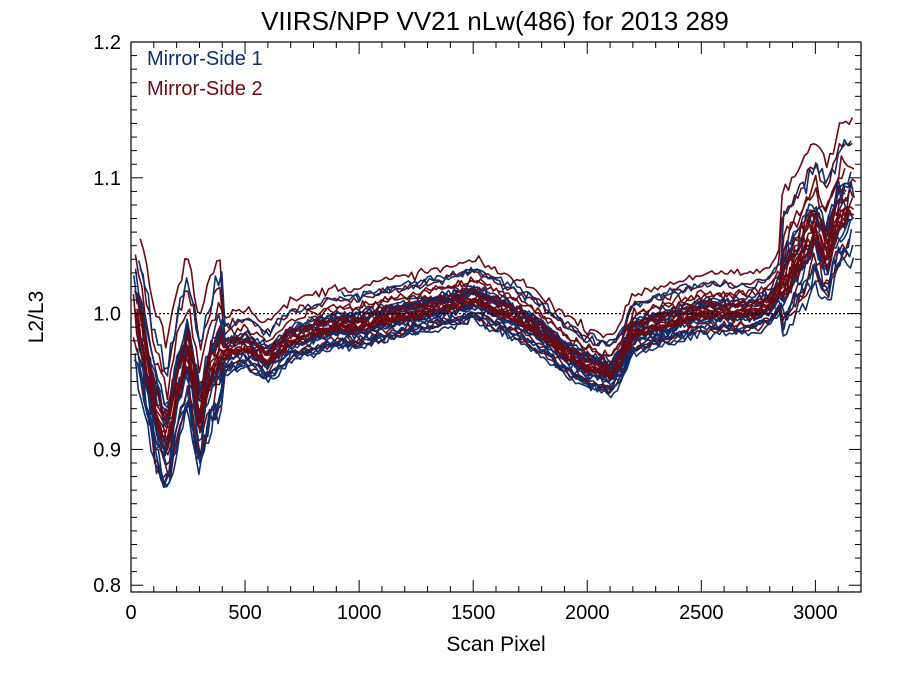  Describe the element at coordinates (815, 613) in the screenshot. I see `x-tick-label: 3000` at that location.